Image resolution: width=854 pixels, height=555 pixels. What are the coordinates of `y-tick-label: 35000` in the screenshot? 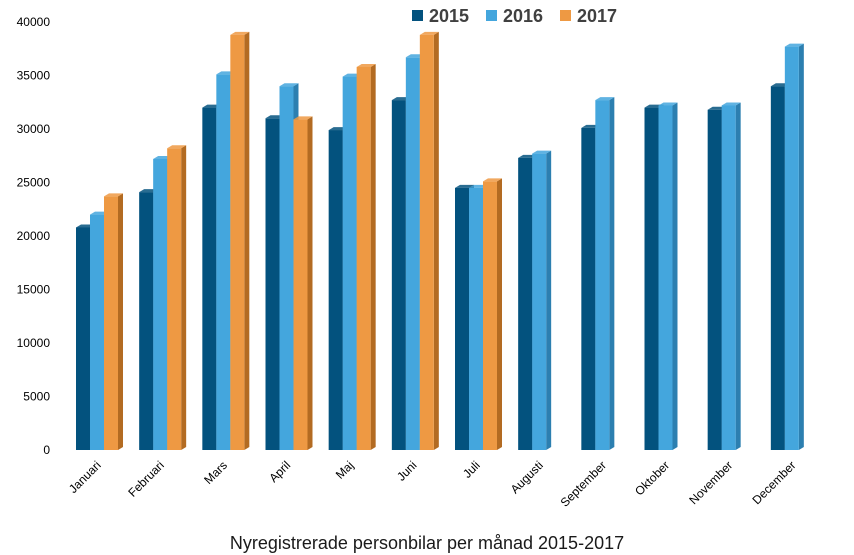 It's located at (34, 76).